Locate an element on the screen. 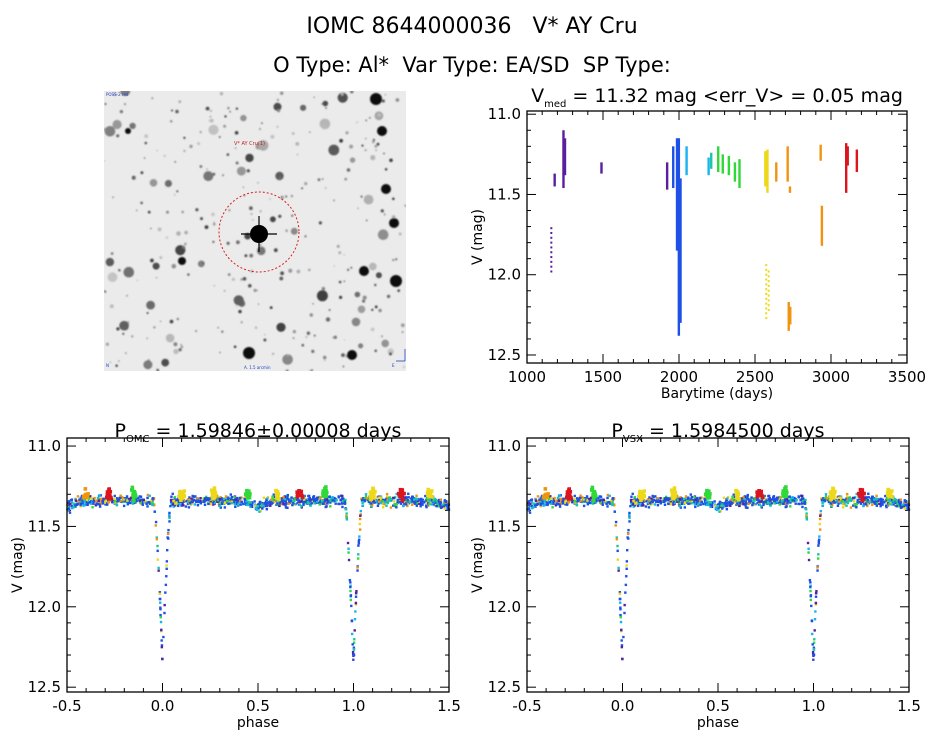  x-tick-label: -0.5 is located at coordinates (526, 706).